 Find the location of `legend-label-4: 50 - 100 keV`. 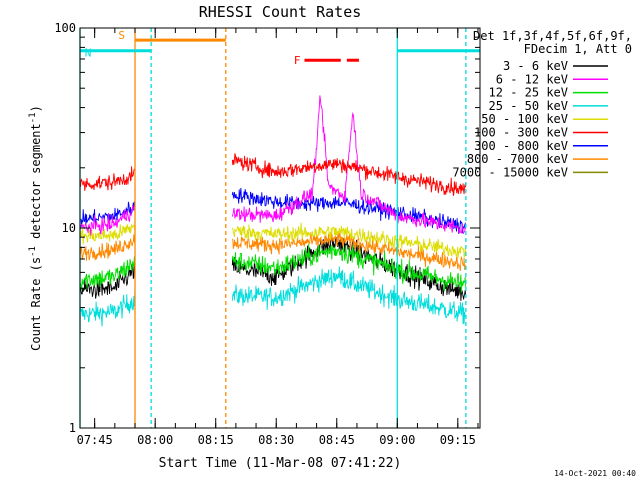

legend-label-4: 50 - 100 keV is located at coordinates (524, 119).